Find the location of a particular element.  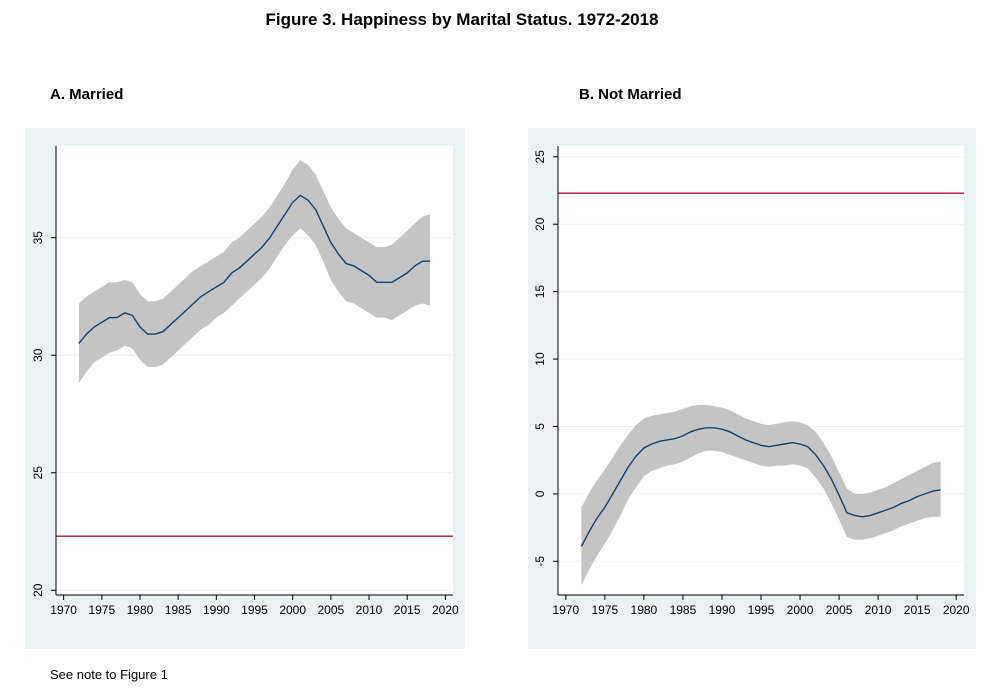

figure-note: See note to Figure 1 is located at coordinates (109, 674).